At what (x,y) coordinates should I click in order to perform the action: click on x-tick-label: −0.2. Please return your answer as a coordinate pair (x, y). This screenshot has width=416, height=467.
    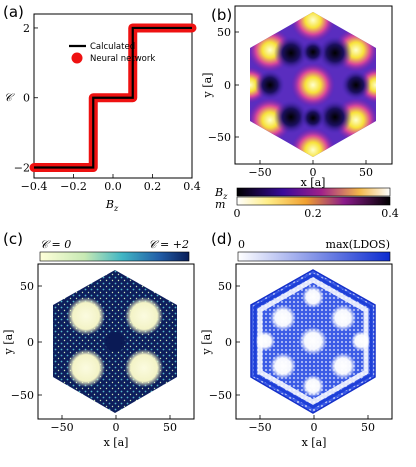
    Looking at the image, I should click on (73, 186).